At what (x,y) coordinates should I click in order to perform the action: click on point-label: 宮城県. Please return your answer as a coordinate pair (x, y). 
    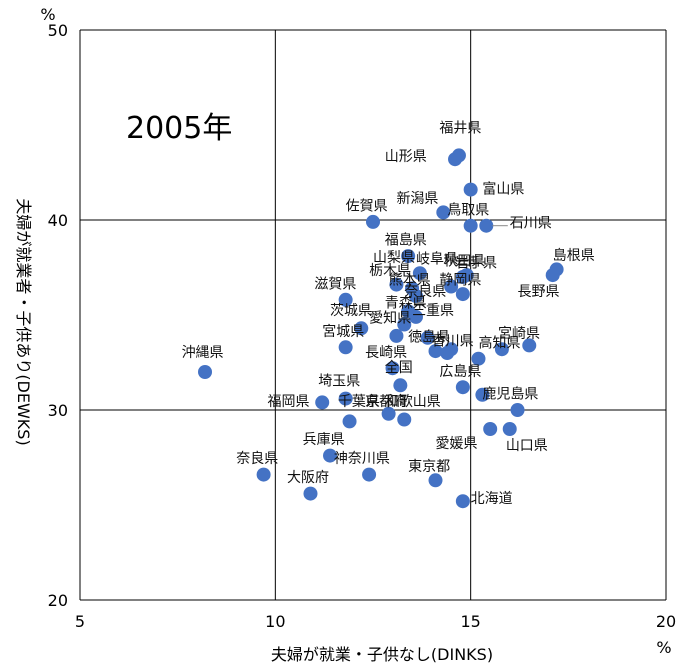
    Looking at the image, I should click on (343, 332).